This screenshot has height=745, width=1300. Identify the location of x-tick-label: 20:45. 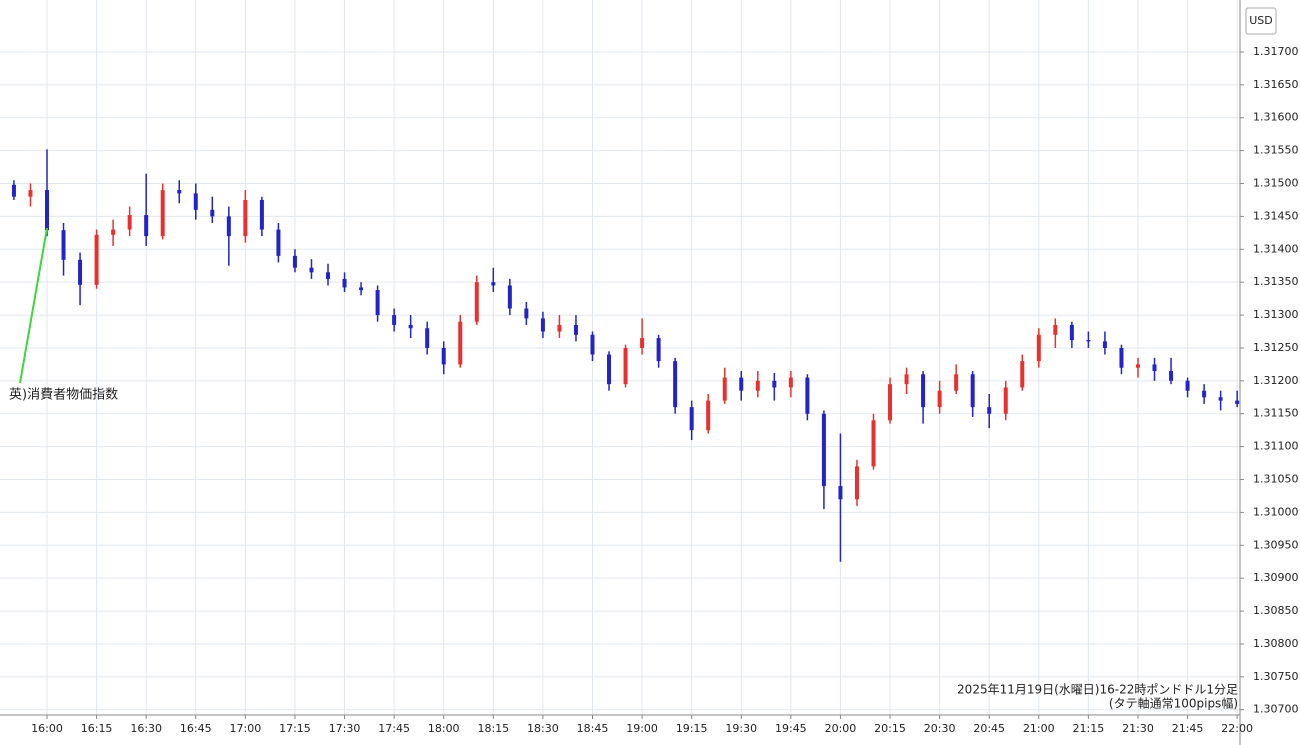
(989, 728).